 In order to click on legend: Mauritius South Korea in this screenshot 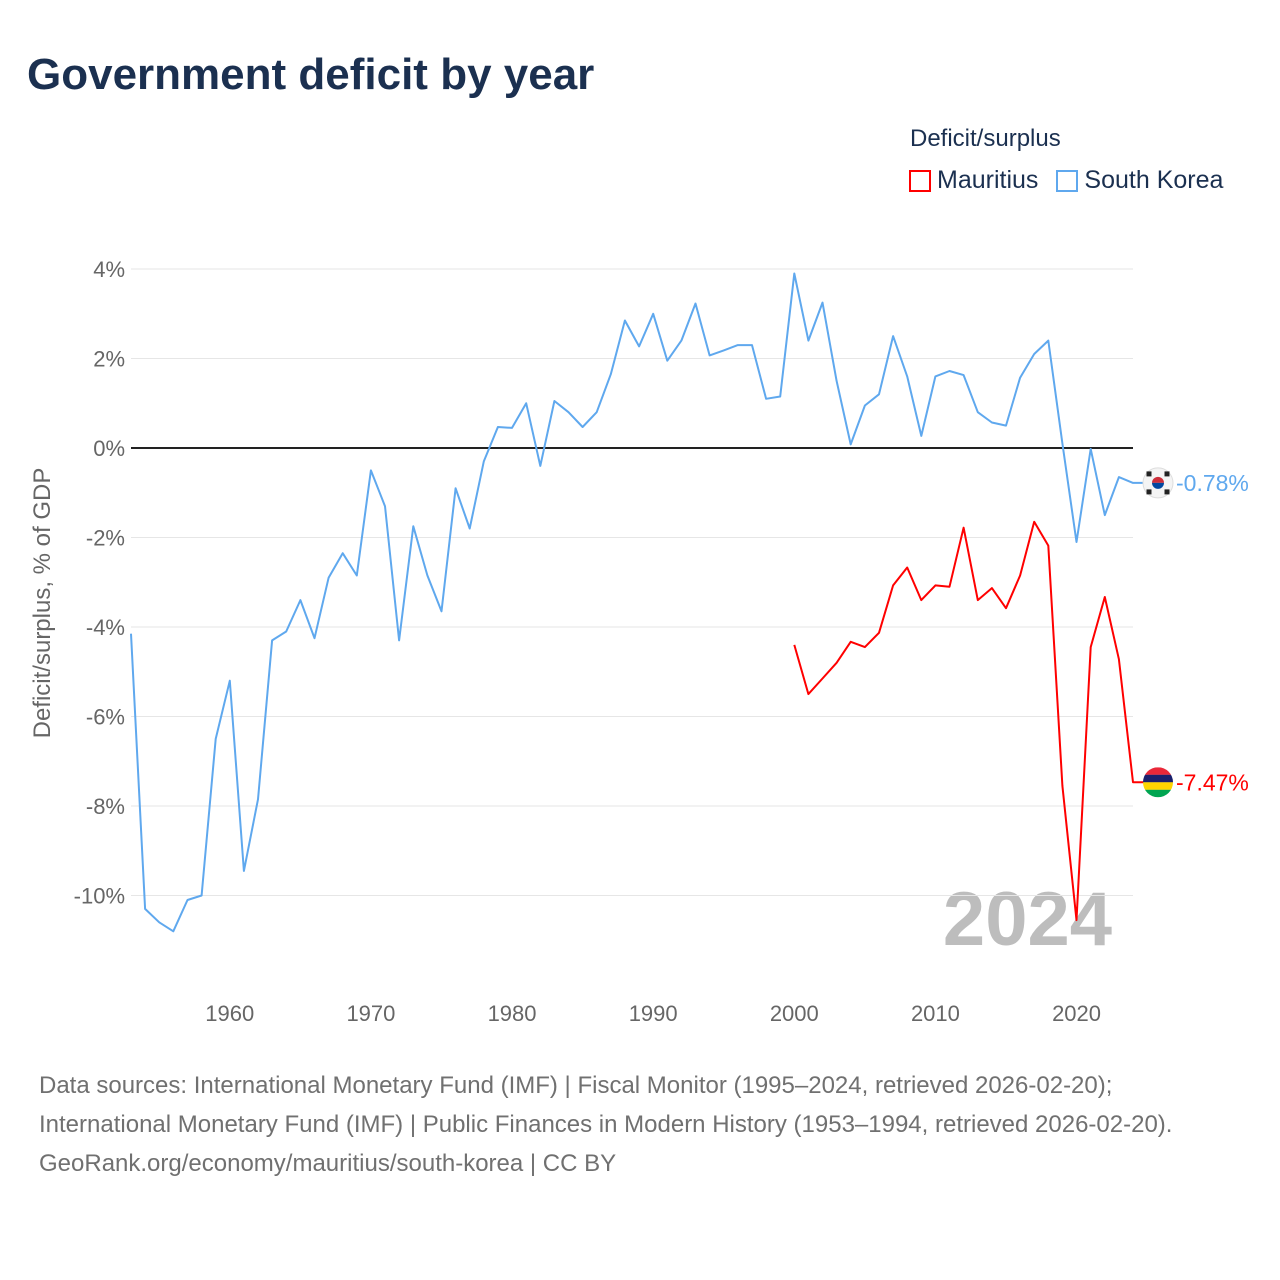, I will do `click(1066, 180)`.